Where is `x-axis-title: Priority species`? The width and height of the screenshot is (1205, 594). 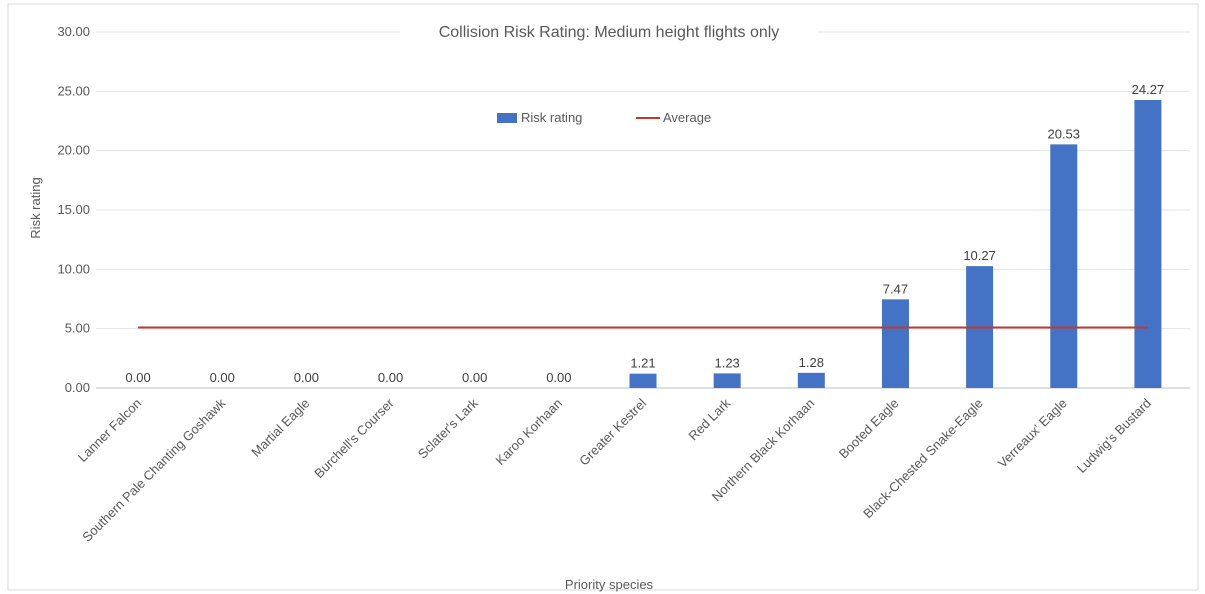 x-axis-title: Priority species is located at coordinates (609, 584).